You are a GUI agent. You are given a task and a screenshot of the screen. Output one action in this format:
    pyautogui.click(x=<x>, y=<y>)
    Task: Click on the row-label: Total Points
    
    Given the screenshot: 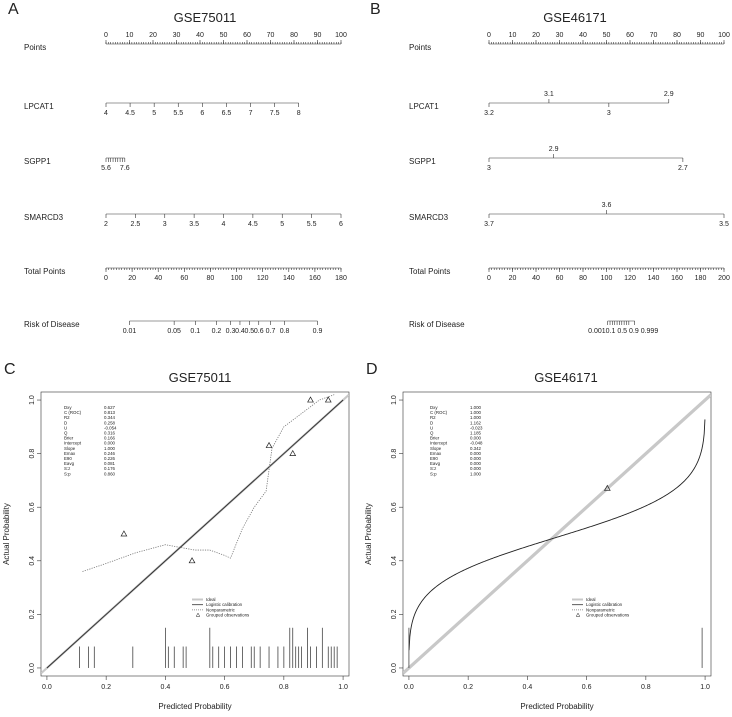 What is the action you would take?
    pyautogui.click(x=429, y=271)
    